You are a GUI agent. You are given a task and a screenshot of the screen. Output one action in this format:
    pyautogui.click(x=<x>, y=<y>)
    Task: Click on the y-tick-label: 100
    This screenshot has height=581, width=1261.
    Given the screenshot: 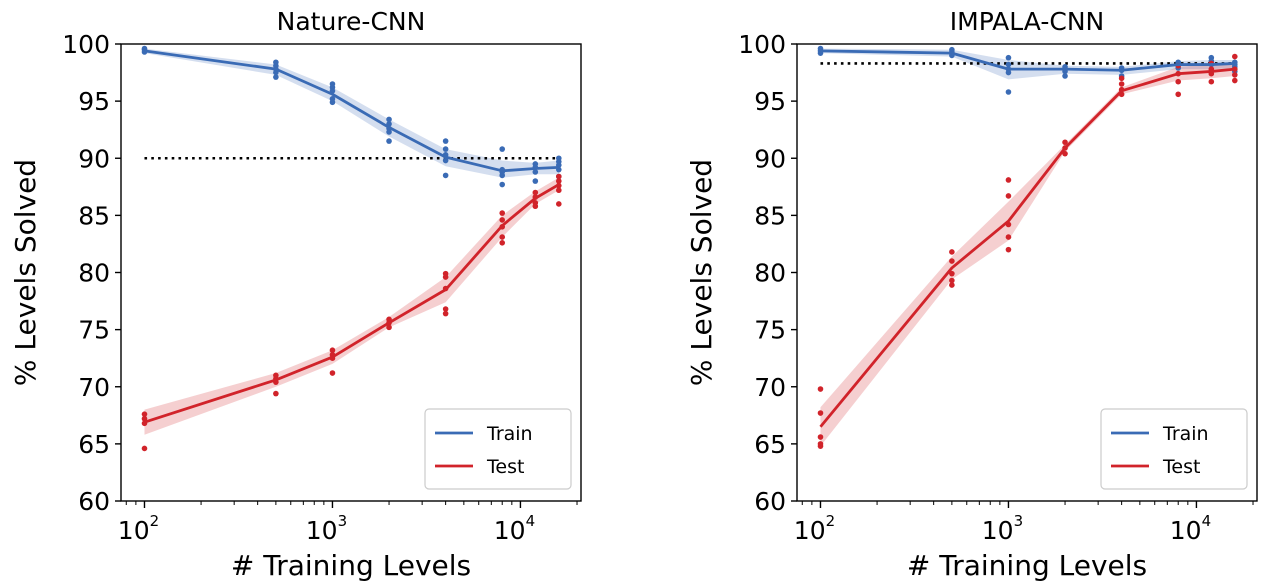 What is the action you would take?
    pyautogui.click(x=762, y=44)
    